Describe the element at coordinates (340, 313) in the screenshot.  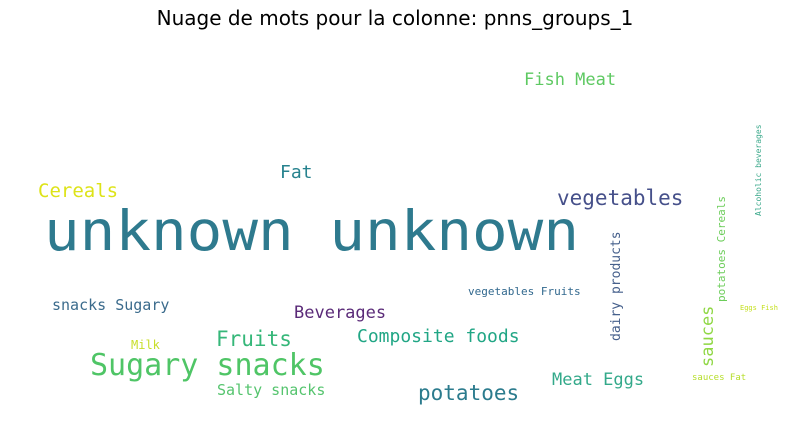
I see `word-beverages: Beverages` at that location.